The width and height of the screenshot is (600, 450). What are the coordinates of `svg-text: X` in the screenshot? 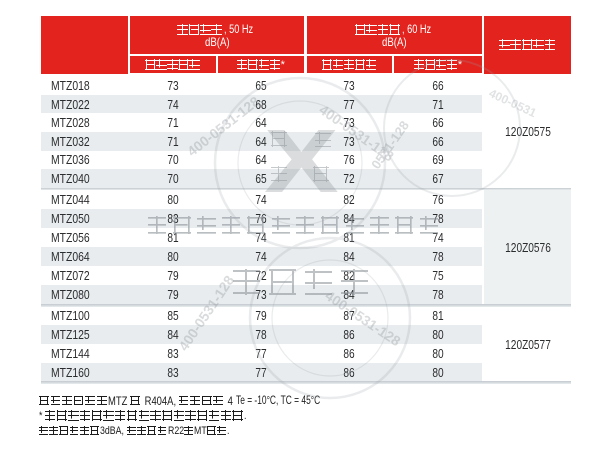 It's located at (301, 162).